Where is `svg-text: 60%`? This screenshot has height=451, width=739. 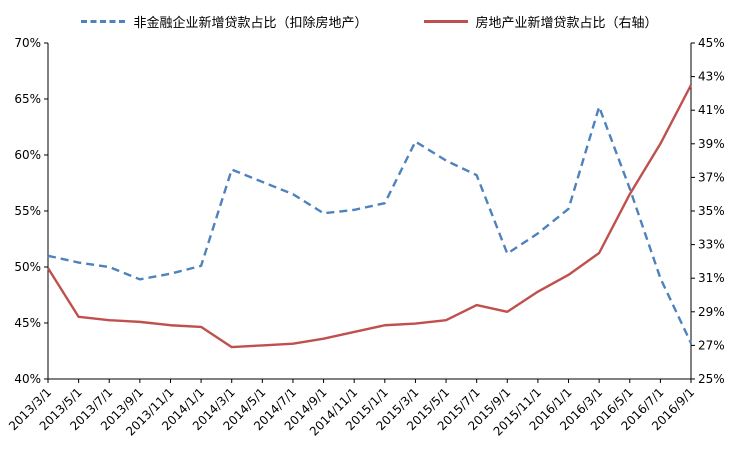
svg-text: 60% is located at coordinates (27, 155).